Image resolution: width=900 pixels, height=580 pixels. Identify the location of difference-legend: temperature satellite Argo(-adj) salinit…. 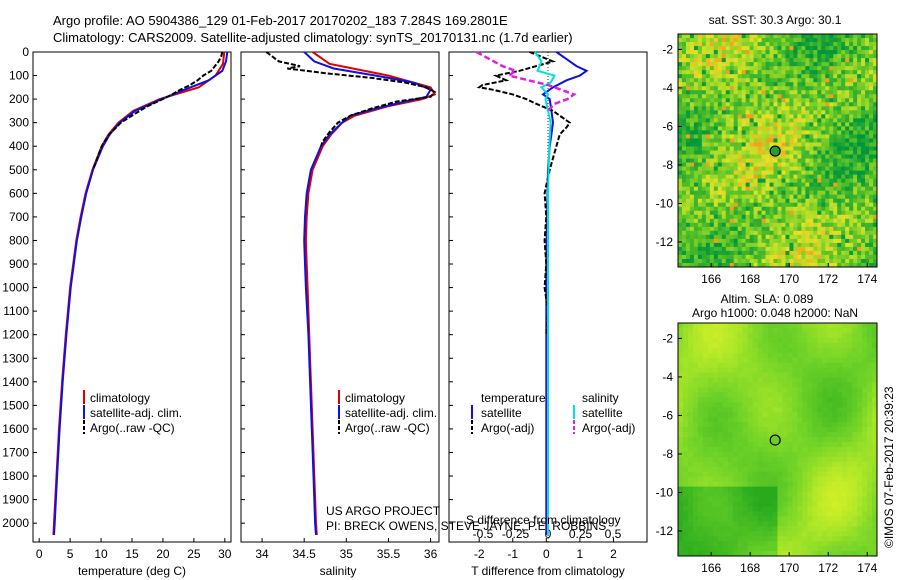
(553, 413).